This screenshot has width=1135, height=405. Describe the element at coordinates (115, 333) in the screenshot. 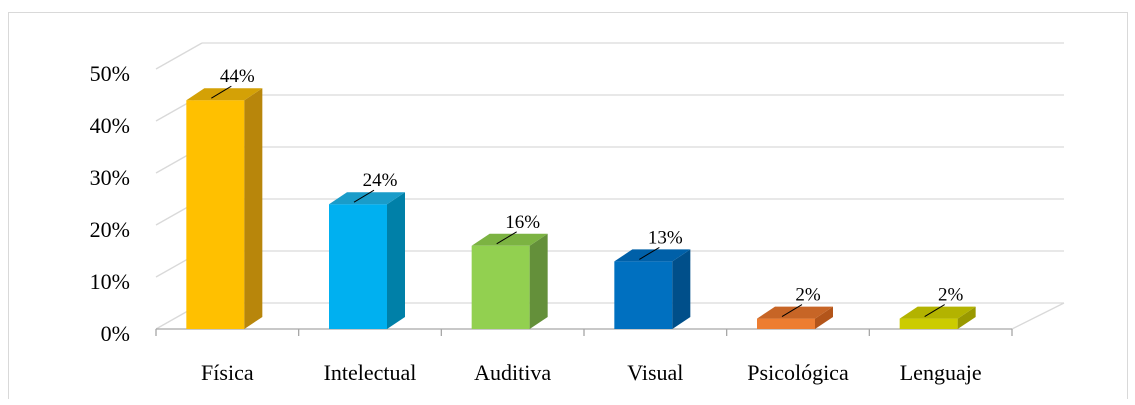

I see `y-tick-label: 0%` at that location.